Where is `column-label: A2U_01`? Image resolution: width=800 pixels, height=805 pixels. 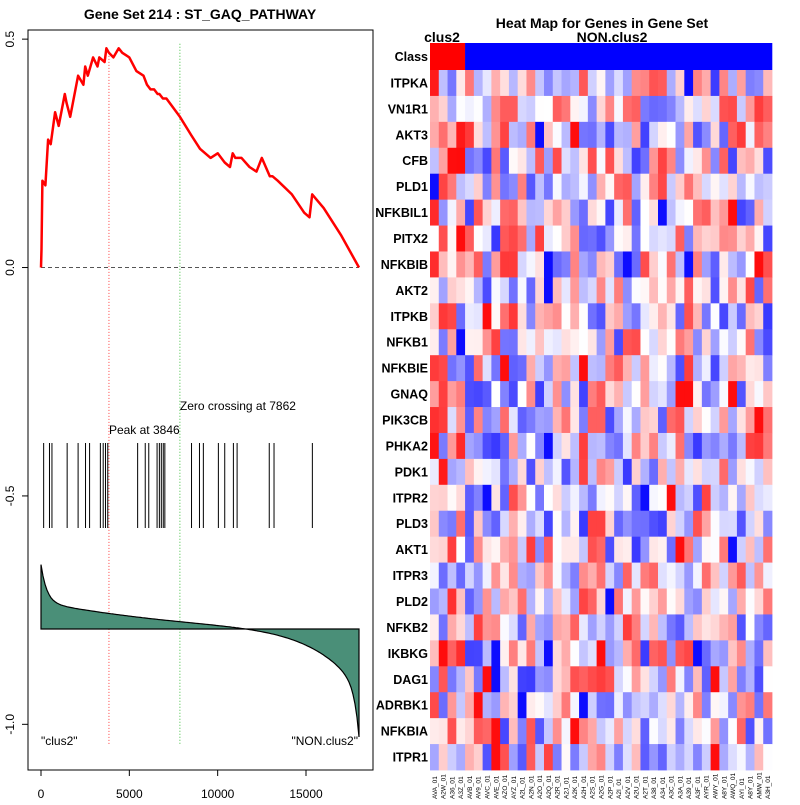 column-label: A2U_01 is located at coordinates (637, 787).